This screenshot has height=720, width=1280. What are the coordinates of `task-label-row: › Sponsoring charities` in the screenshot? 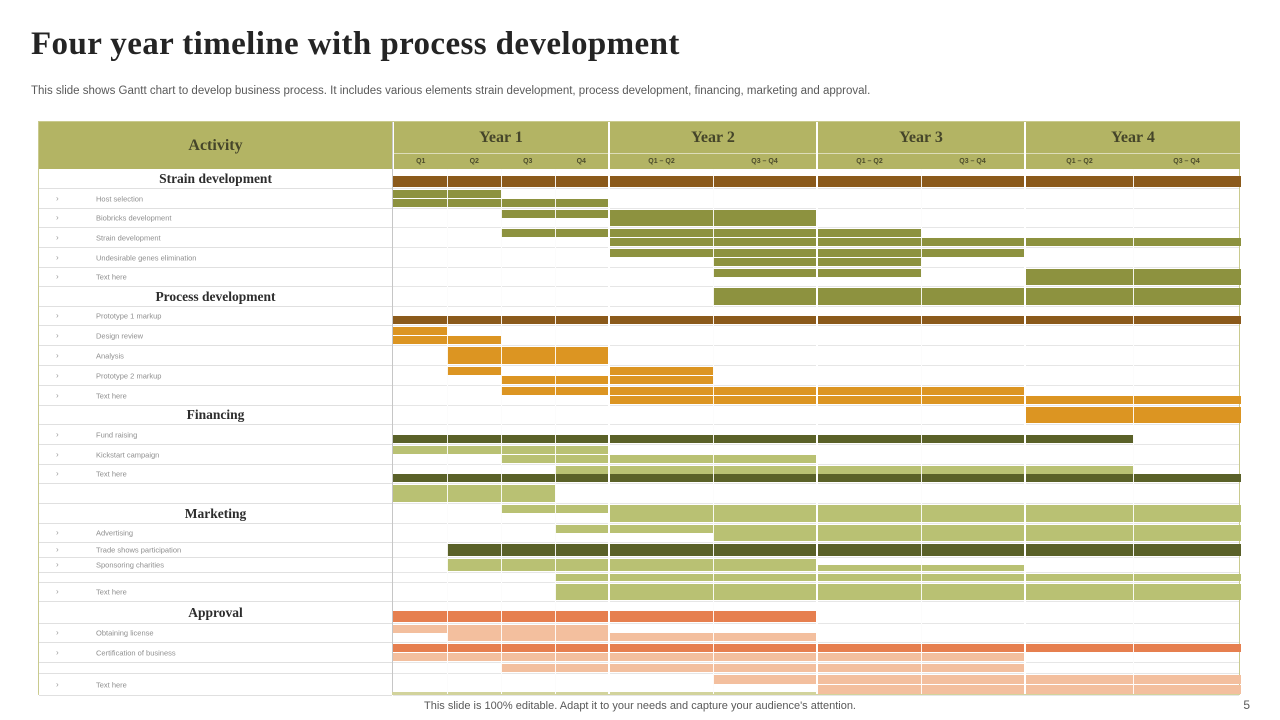 It's located at (215, 565).